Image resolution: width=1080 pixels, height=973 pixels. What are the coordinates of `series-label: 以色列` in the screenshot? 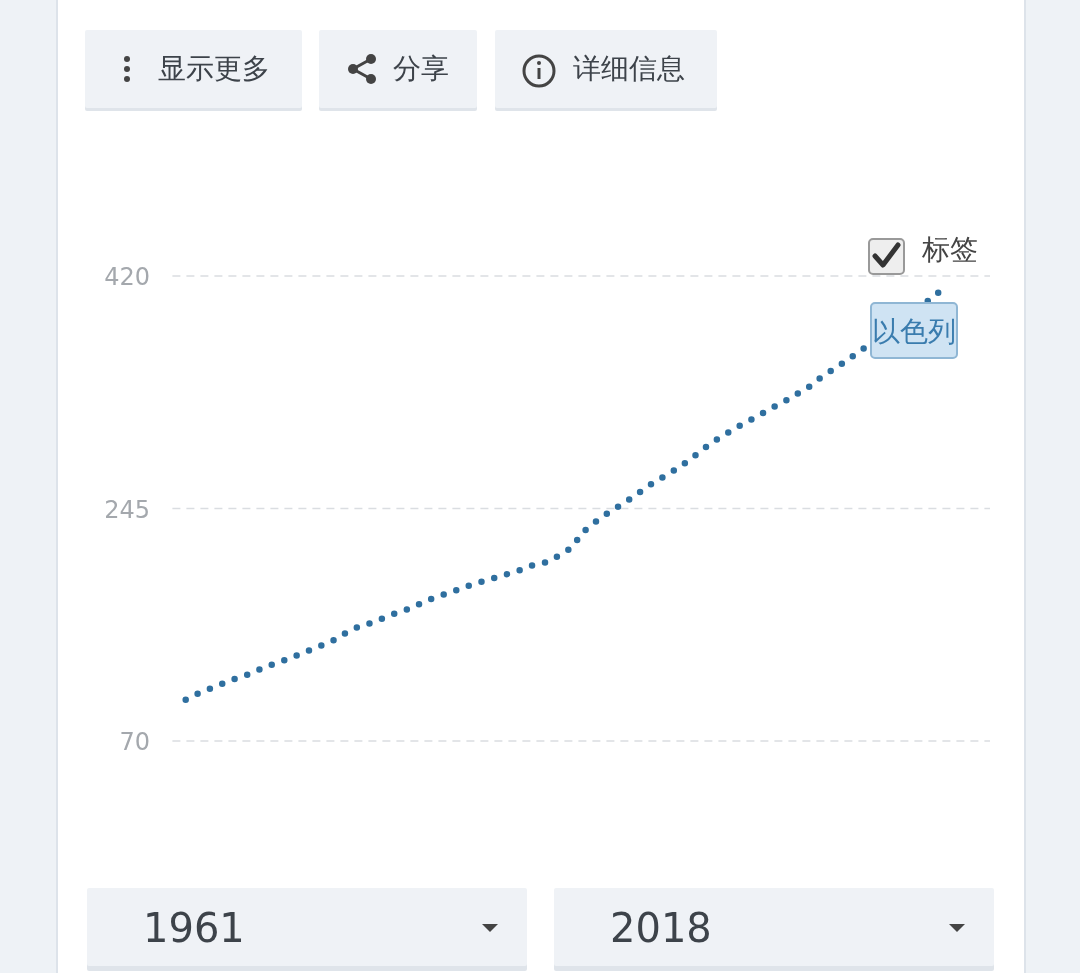 It's located at (914, 331).